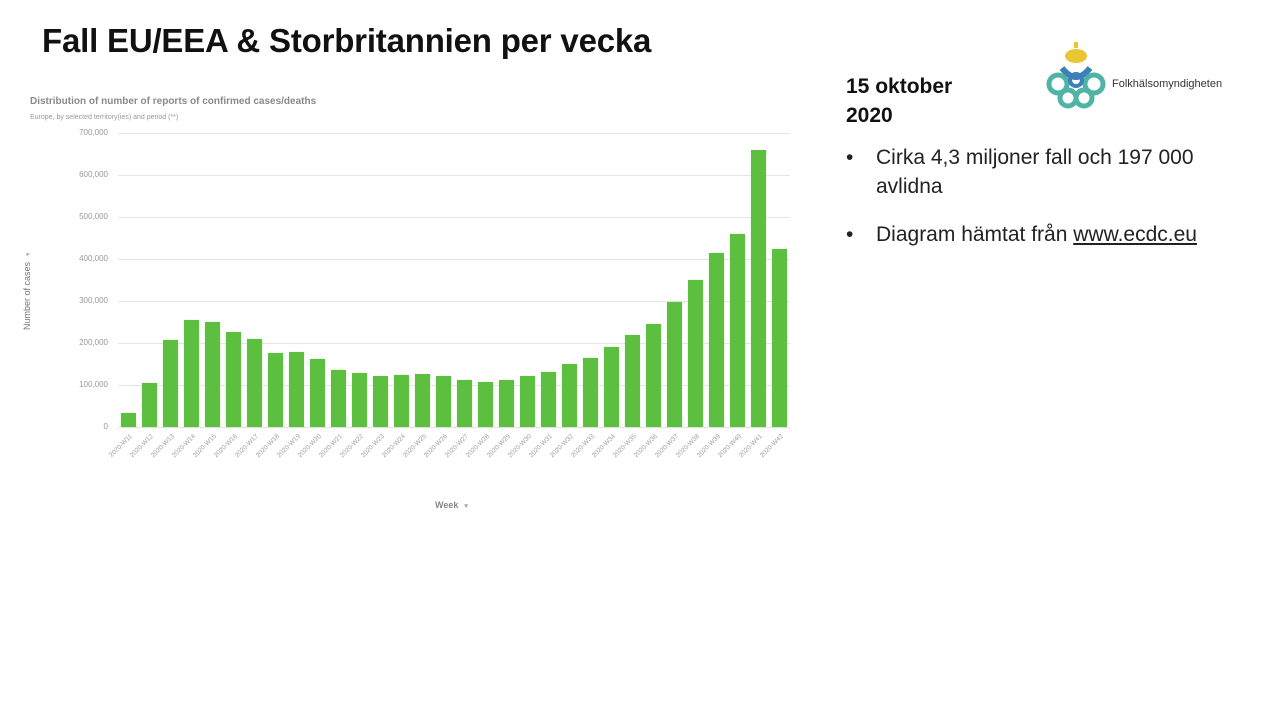 This screenshot has height=720, width=1280. I want to click on bar-slot: 2020-W15, so click(207, 296).